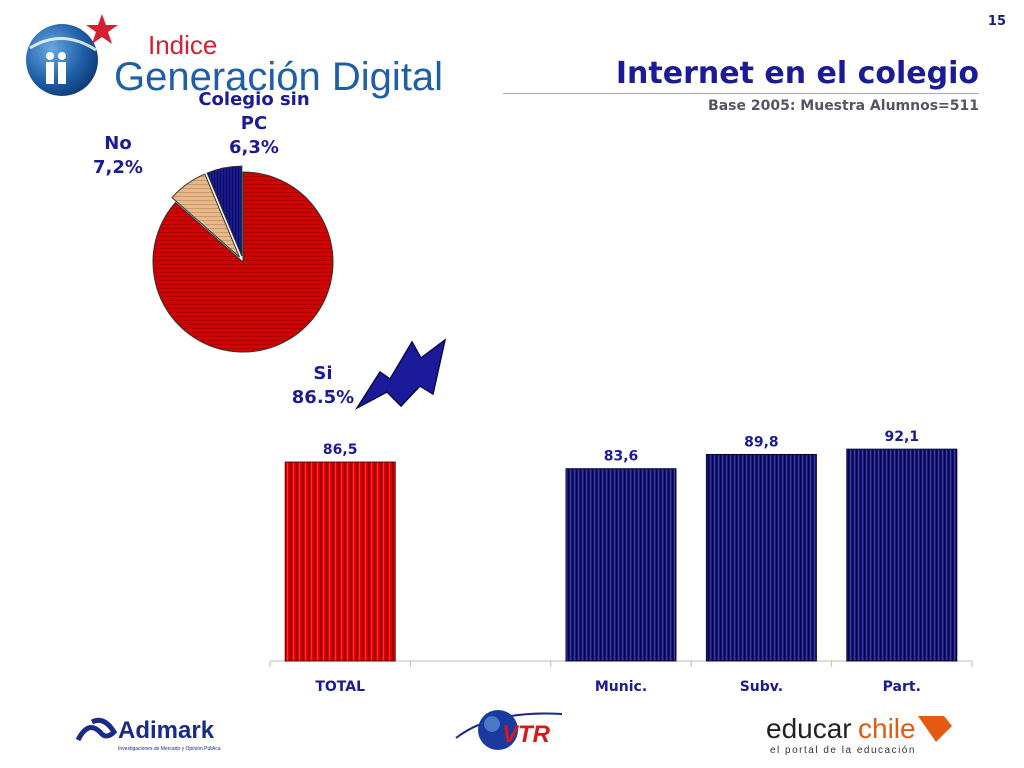 The height and width of the screenshot is (768, 1024). What do you see at coordinates (996, 21) in the screenshot?
I see `page-number: 15` at bounding box center [996, 21].